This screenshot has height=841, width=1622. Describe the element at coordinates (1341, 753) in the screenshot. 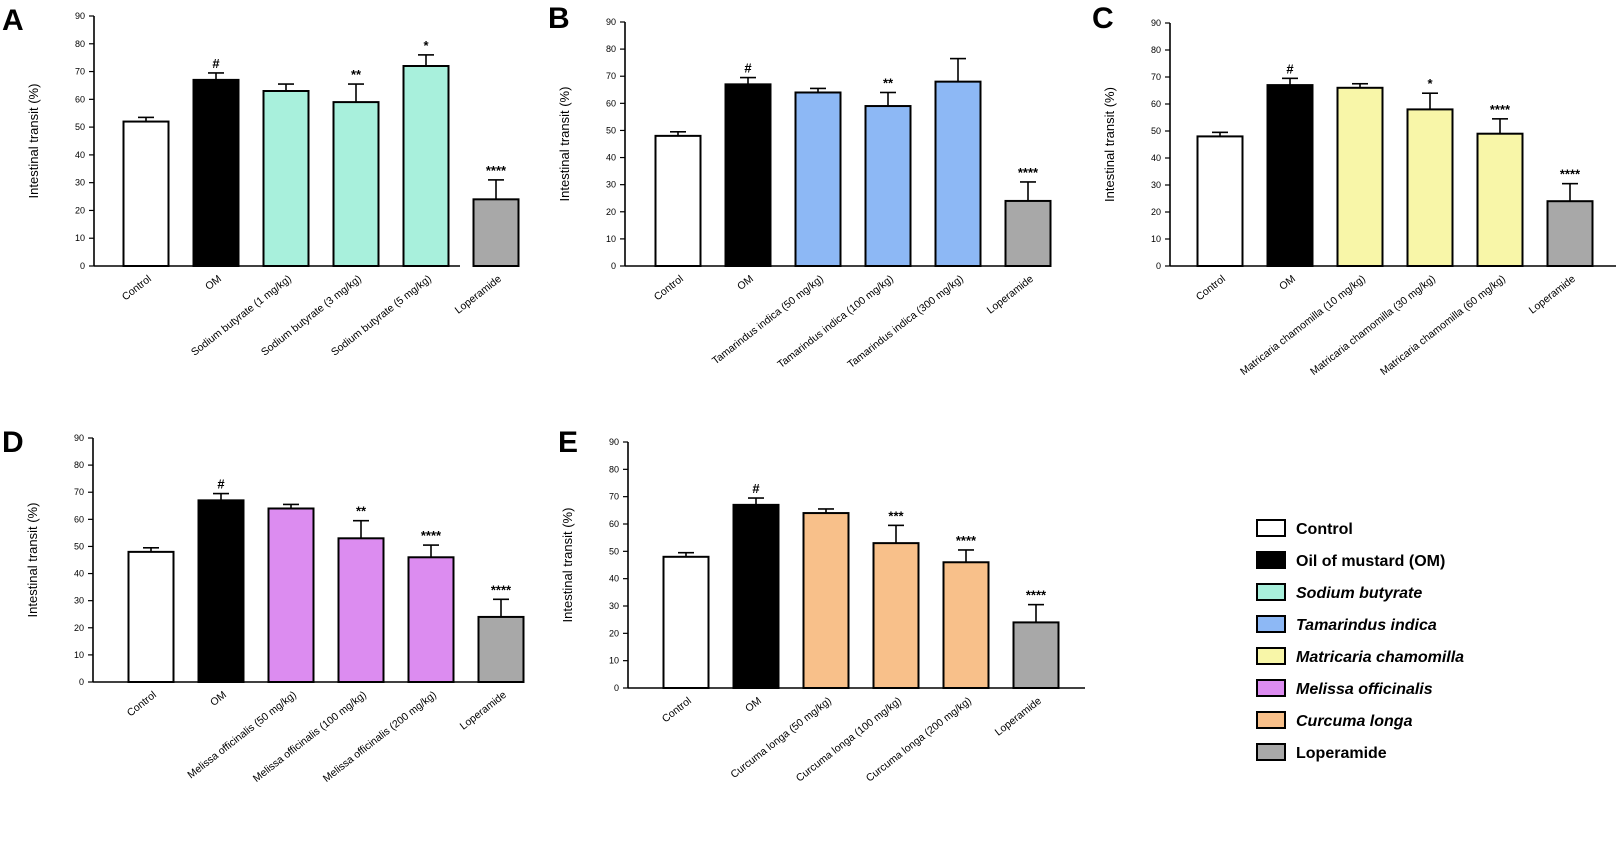

I see `legend-label: Loperamide` at that location.